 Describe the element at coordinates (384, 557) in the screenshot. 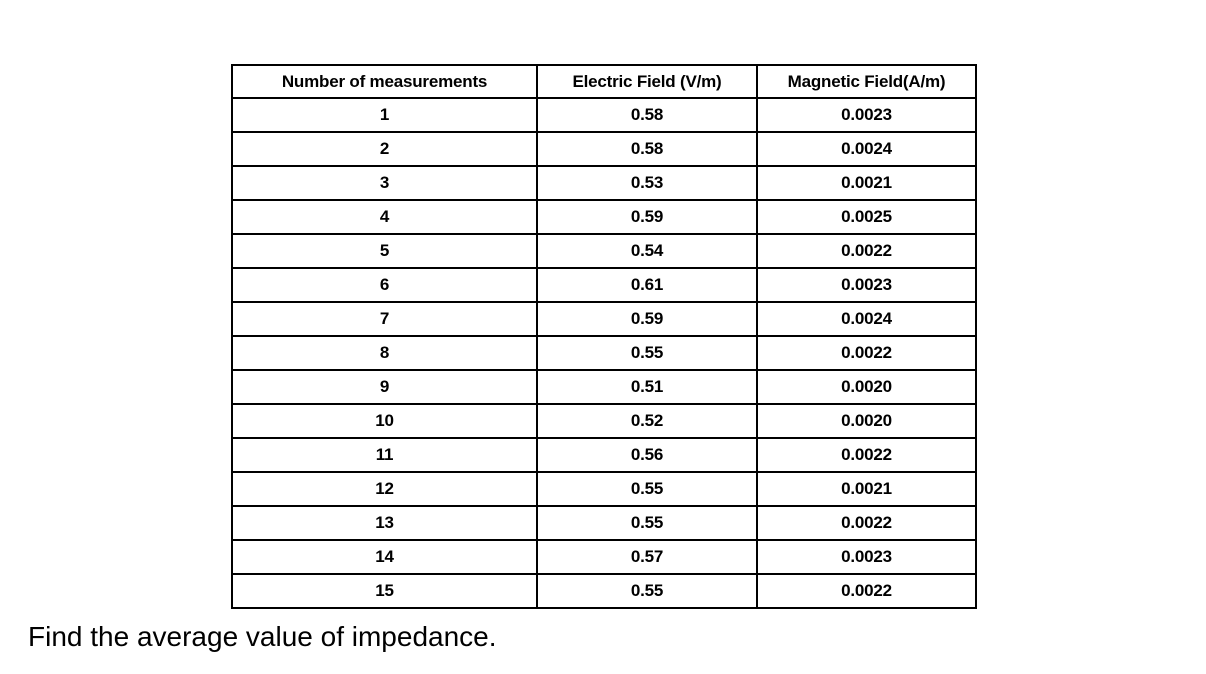

I see `cell-measurement-number: 14` at that location.